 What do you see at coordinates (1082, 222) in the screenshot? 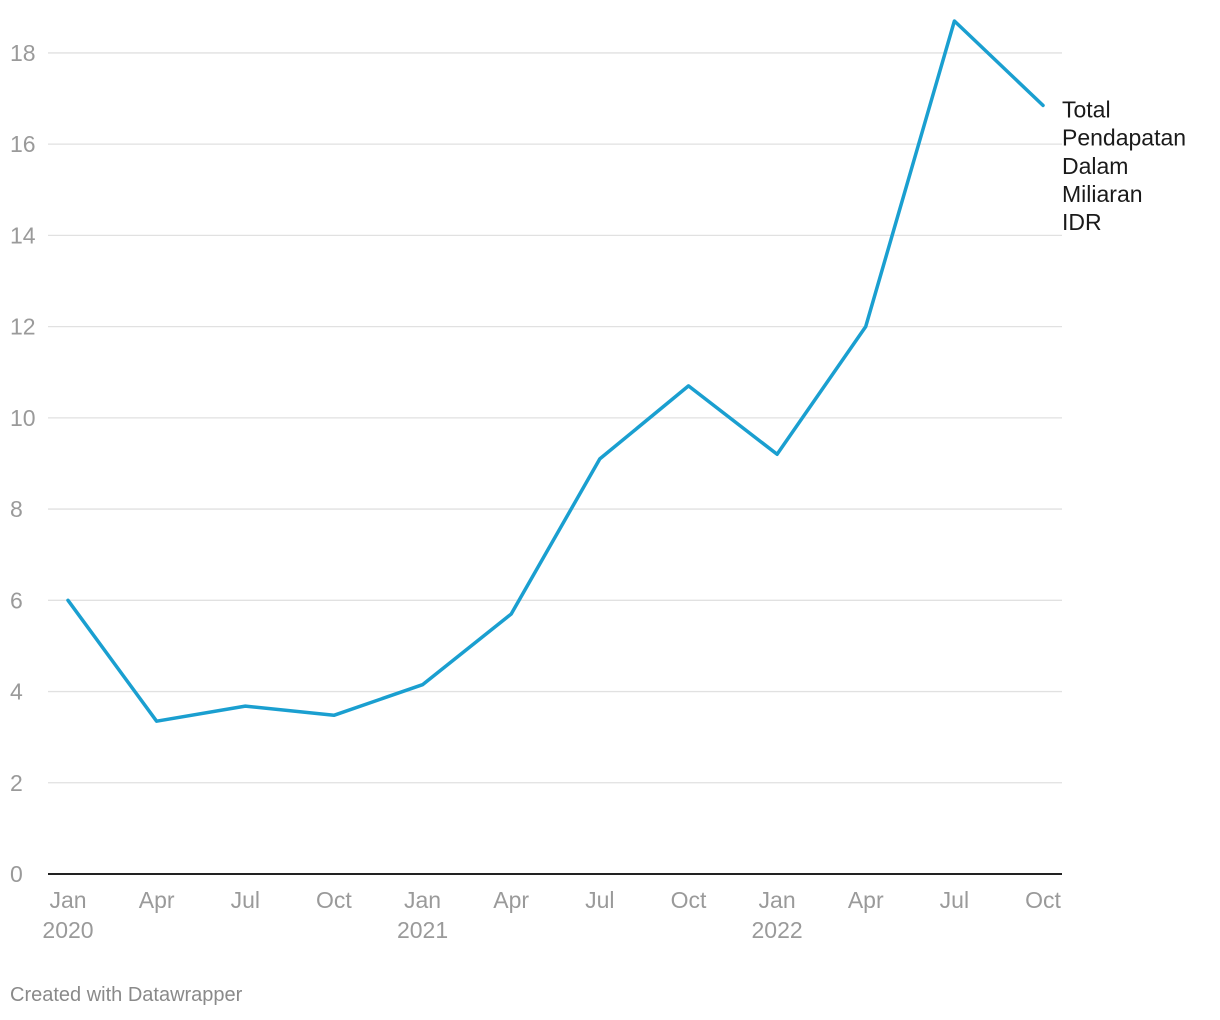
I see `series-label-line: IDR` at bounding box center [1082, 222].